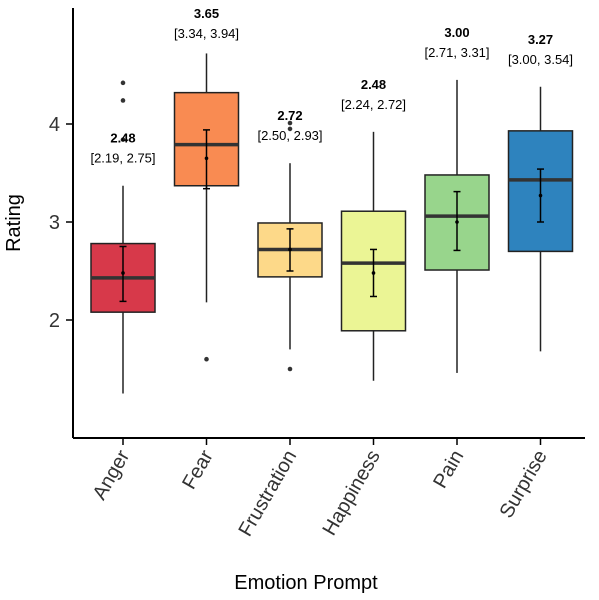 Image resolution: width=599 pixels, height=600 pixels. What do you see at coordinates (198, 469) in the screenshot?
I see `x-tick-label-fear: Fear` at bounding box center [198, 469].